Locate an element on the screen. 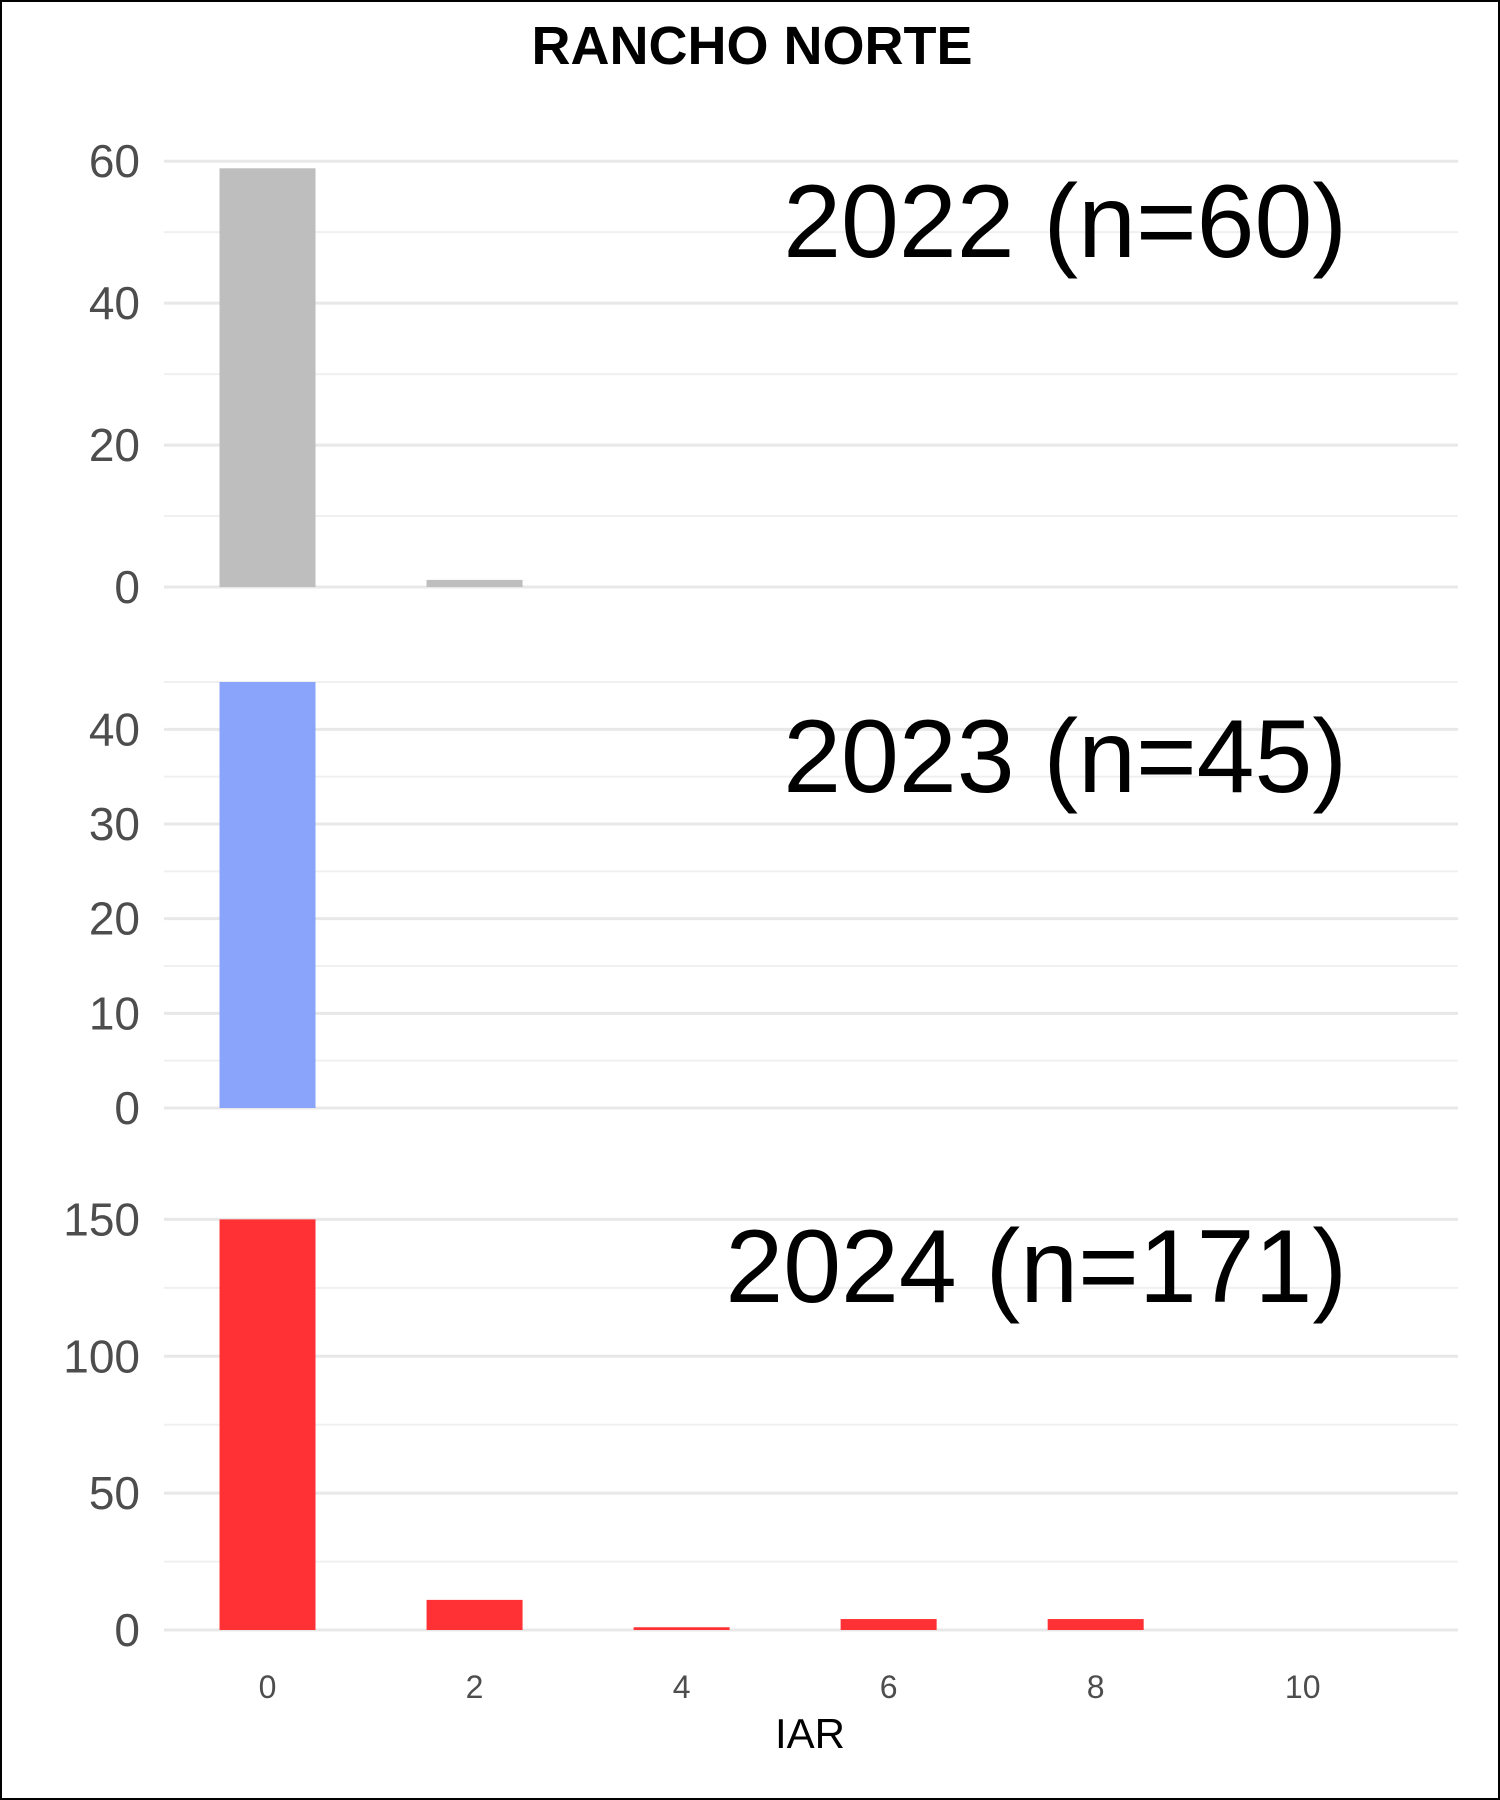 The image size is (1500, 1800). y-tick-label: 10 is located at coordinates (114, 1013).